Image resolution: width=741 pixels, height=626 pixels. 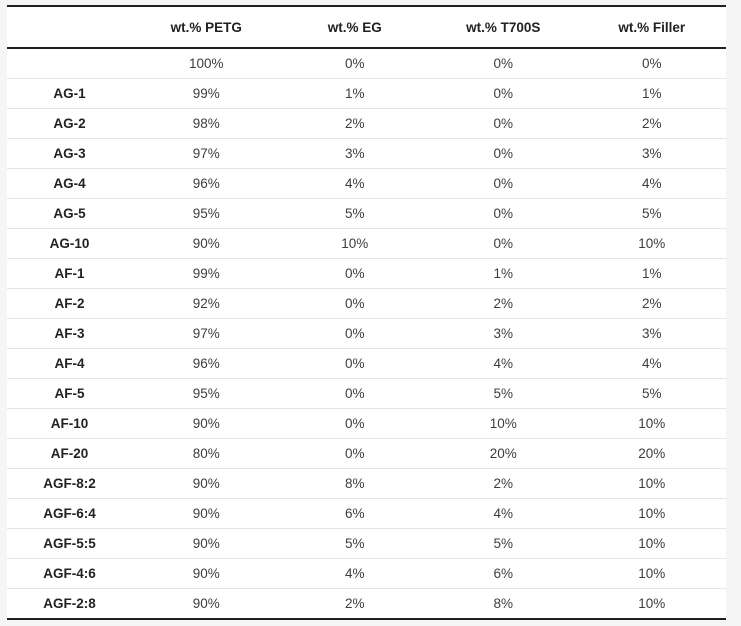 I want to click on table-row: AGF-5:5 90% 5% 5% 10%, so click(x=366, y=543).